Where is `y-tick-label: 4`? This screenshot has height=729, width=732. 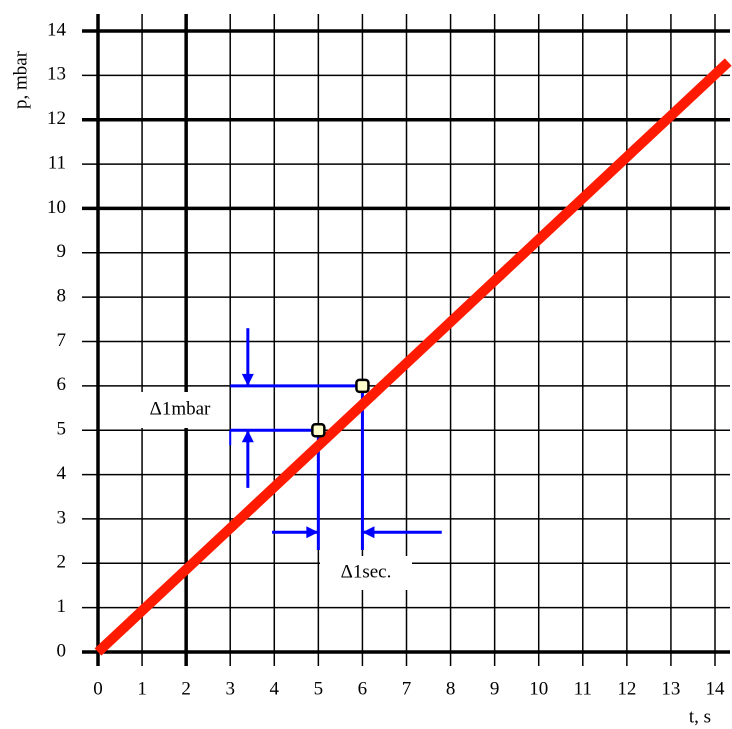 y-tick-label: 4 is located at coordinates (62, 473).